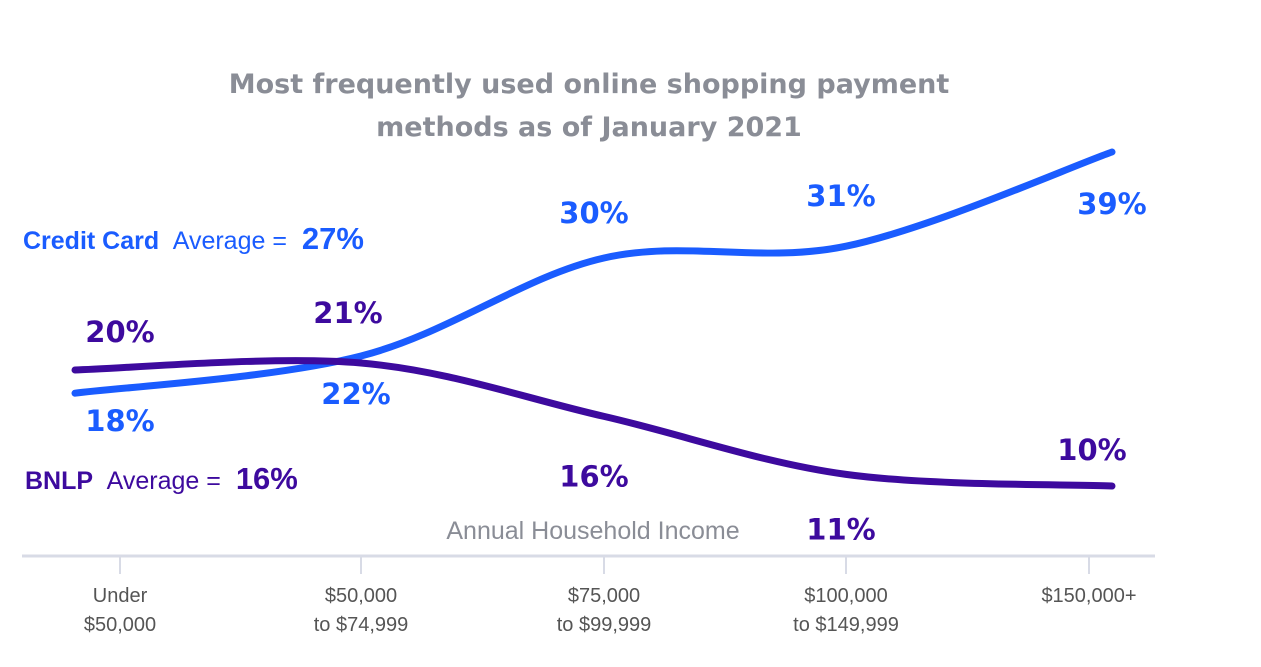  What do you see at coordinates (846, 625) in the screenshot?
I see `x-tick-label-line: to $149,999` at bounding box center [846, 625].